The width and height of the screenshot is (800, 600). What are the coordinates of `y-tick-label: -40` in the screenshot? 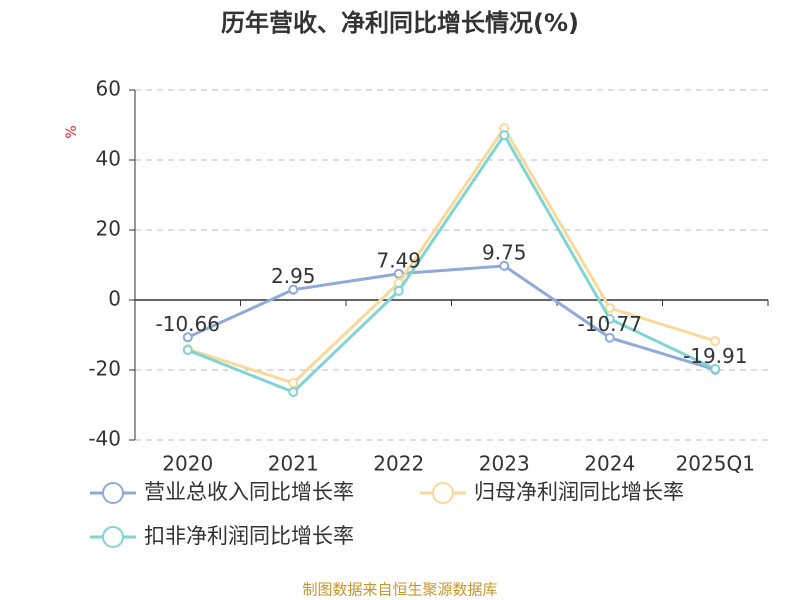 It's located at (104, 439).